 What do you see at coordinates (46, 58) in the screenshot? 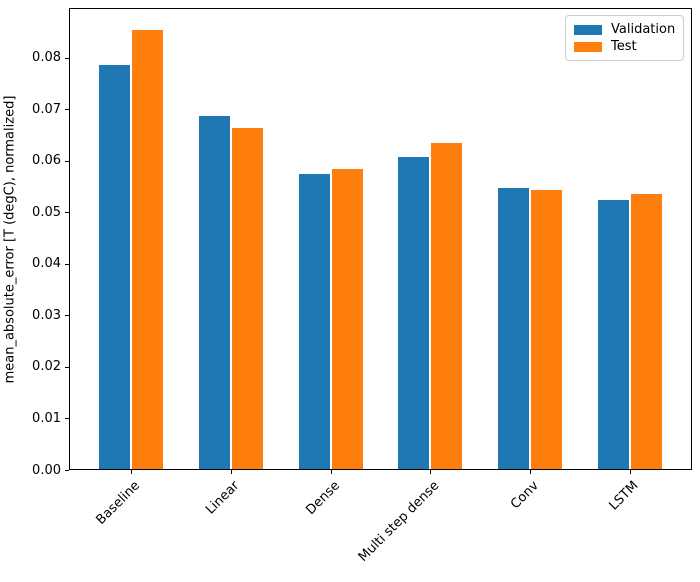
I see `y-tick-label: 0.08` at bounding box center [46, 58].